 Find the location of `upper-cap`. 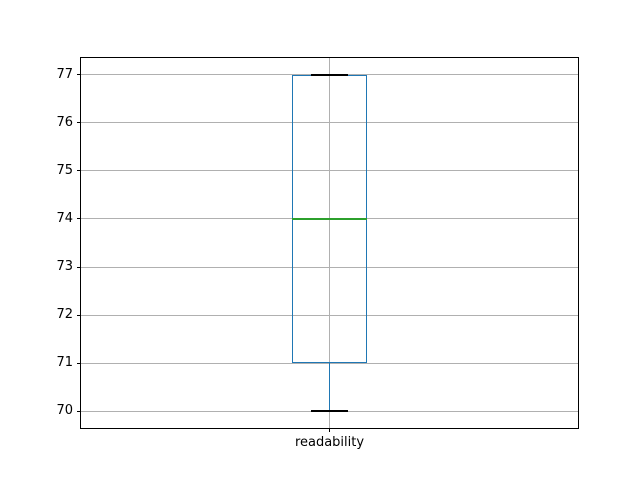

upper-cap is located at coordinates (329, 74).